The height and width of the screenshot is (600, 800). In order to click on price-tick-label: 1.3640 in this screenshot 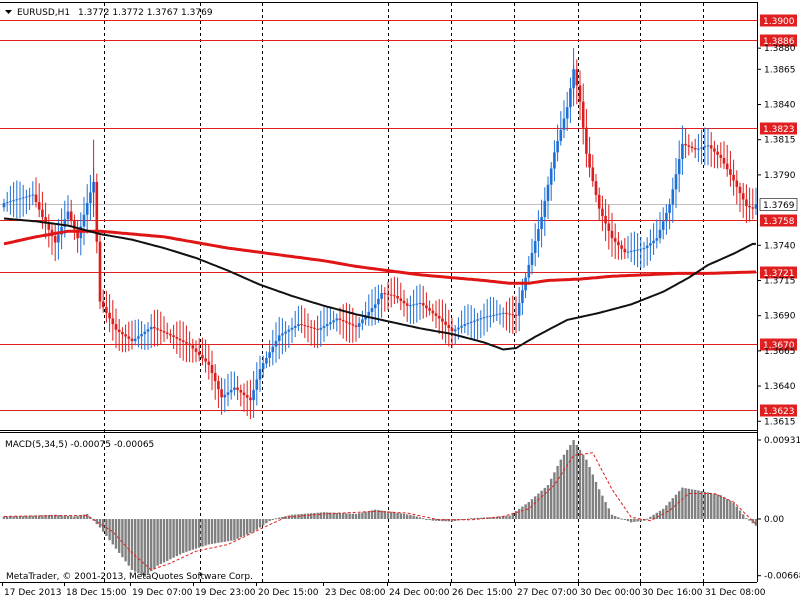, I will do `click(780, 387)`.